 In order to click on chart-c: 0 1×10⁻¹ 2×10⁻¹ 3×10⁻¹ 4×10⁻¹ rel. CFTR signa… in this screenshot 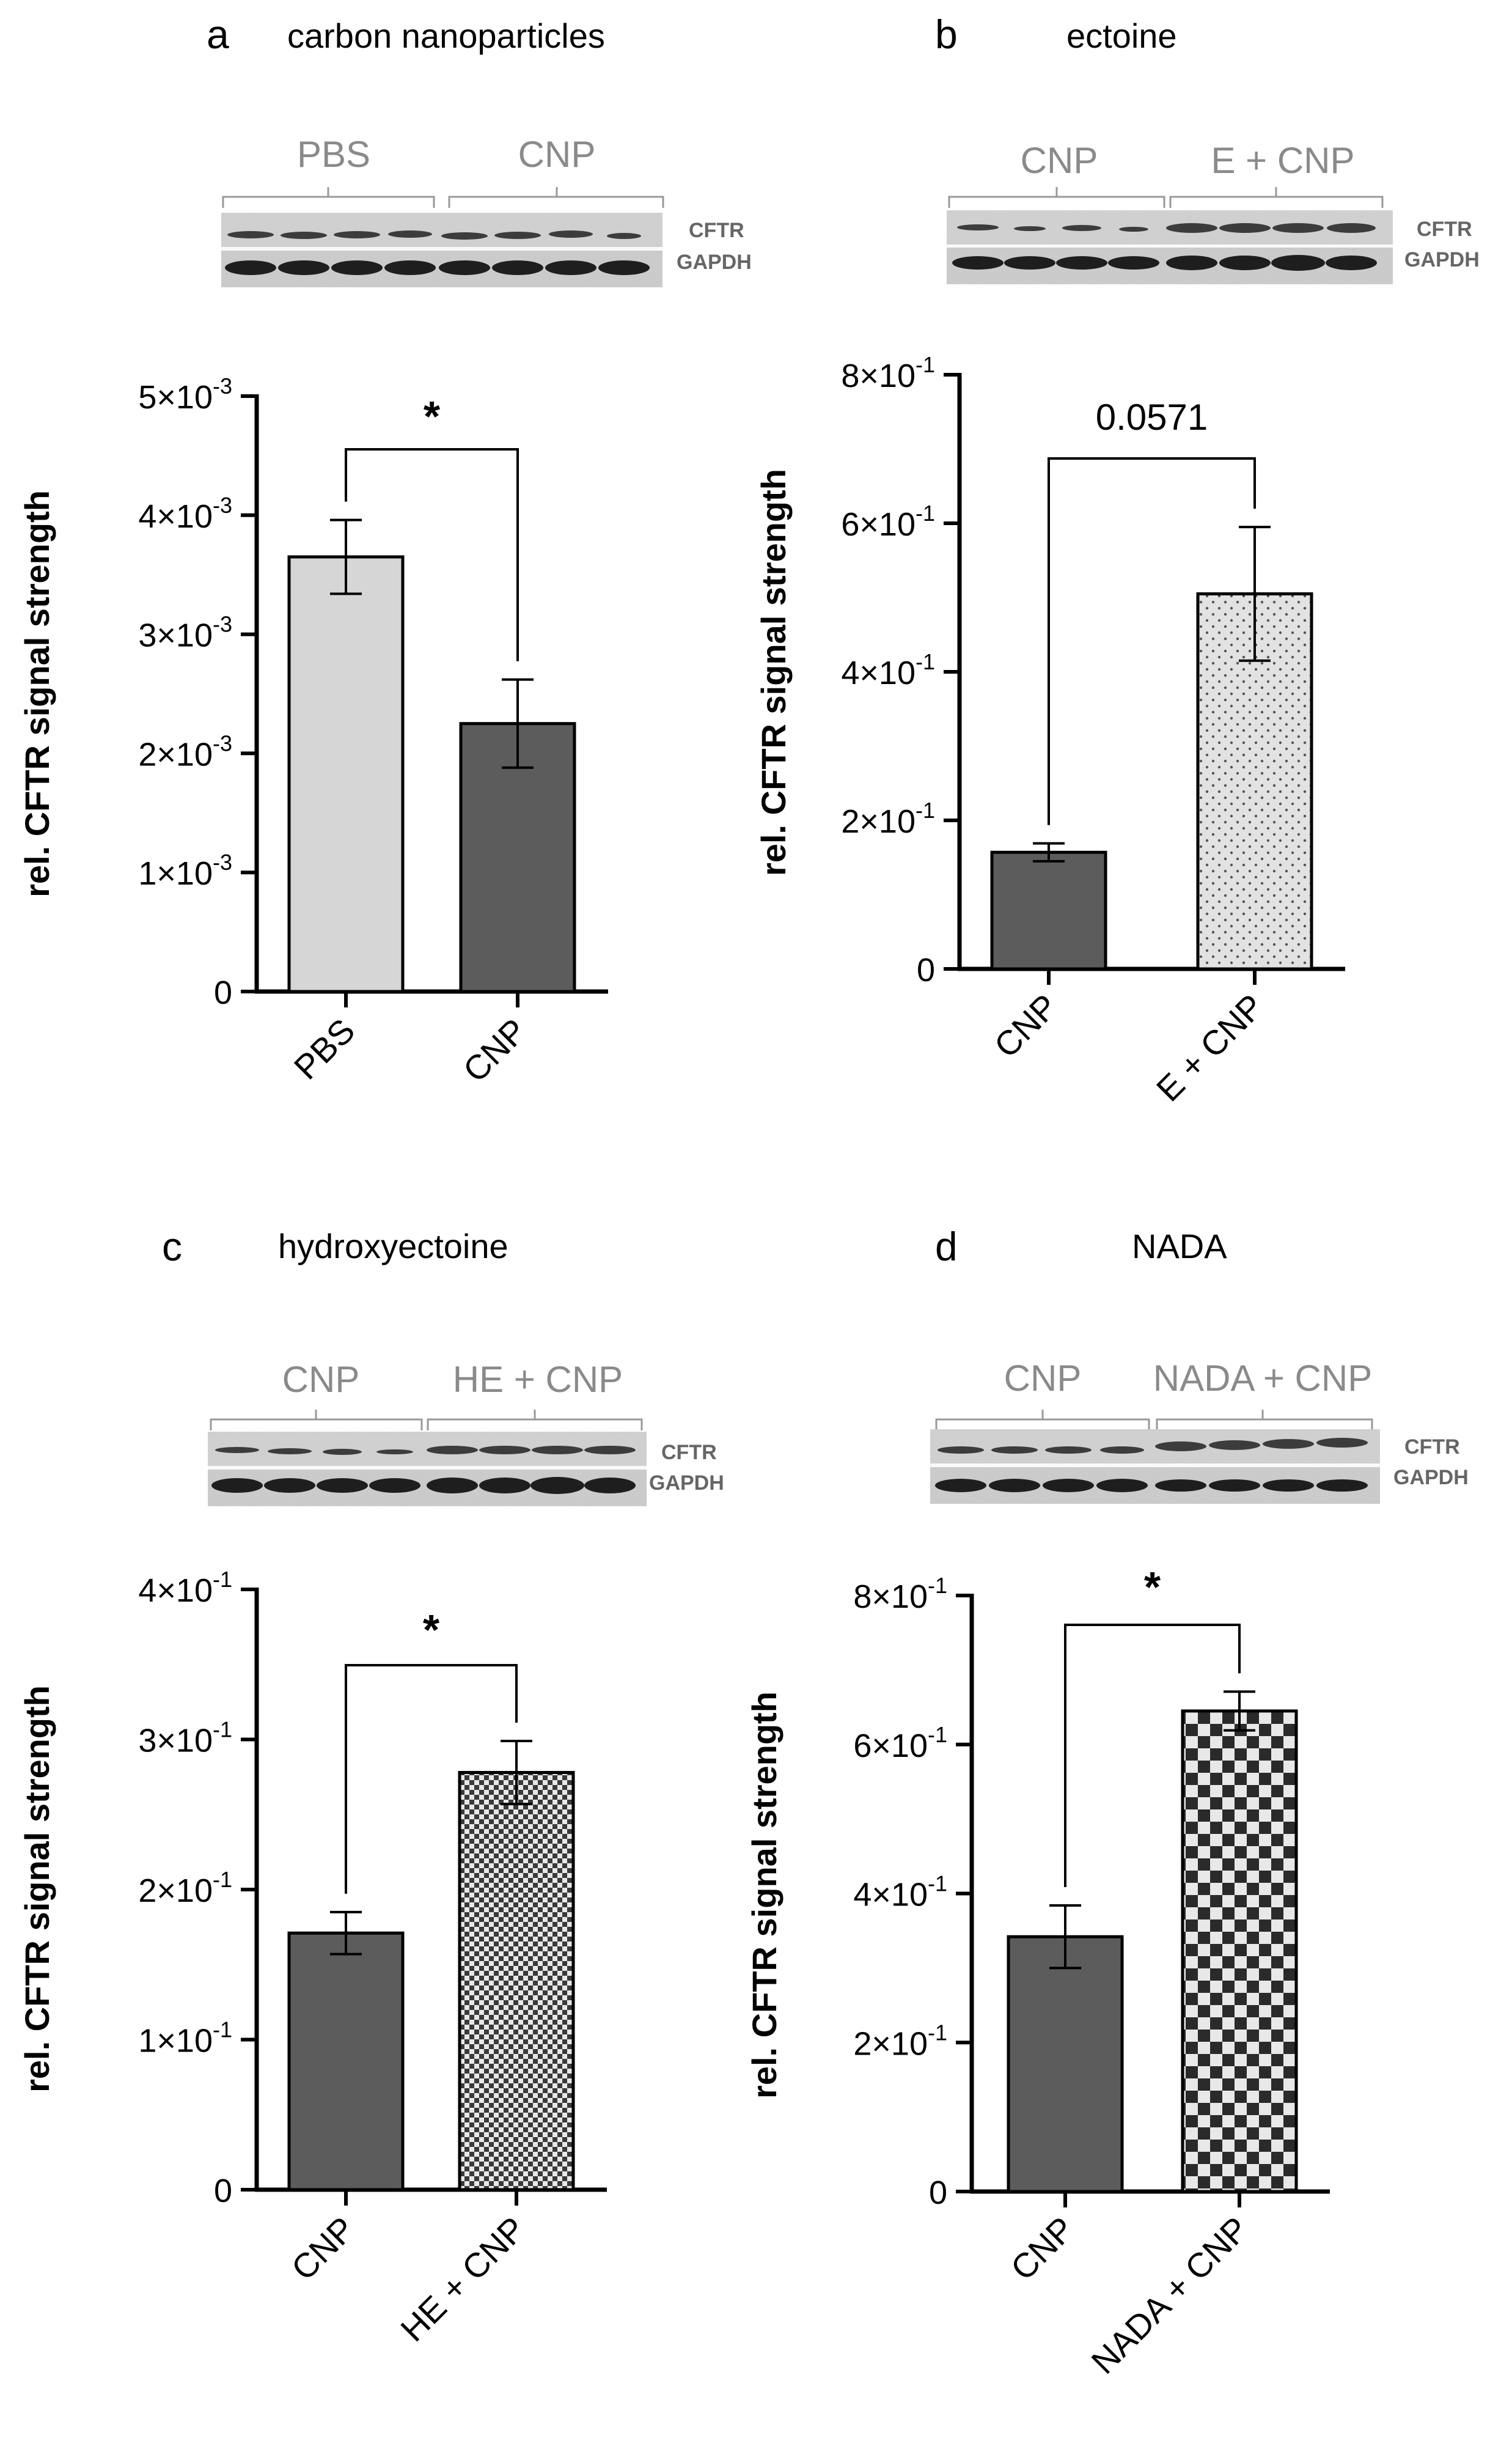, I will do `click(312, 1958)`.